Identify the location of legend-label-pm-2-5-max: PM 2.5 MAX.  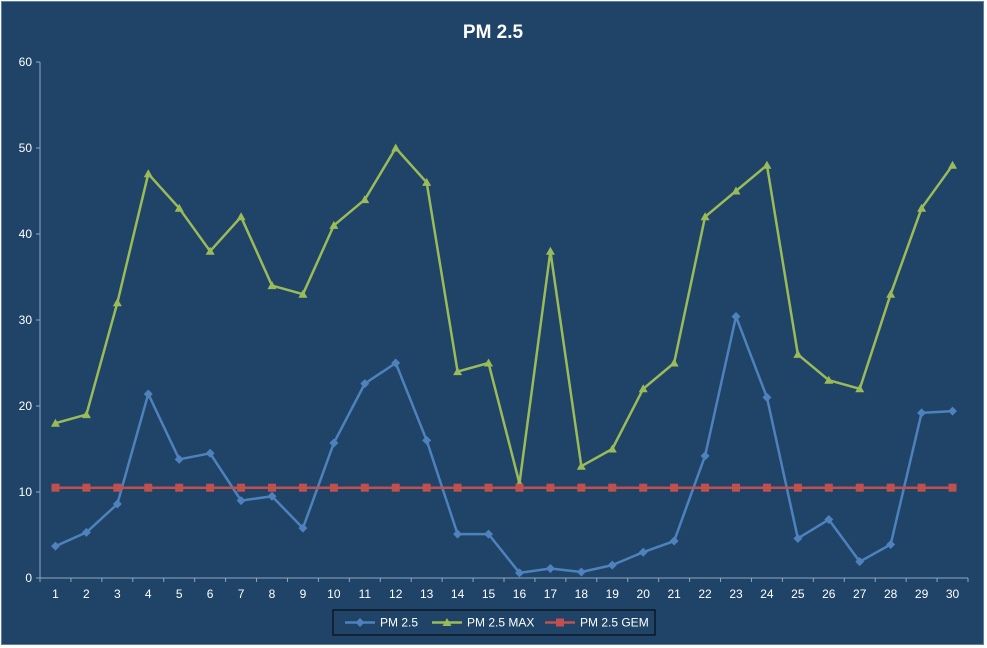
(500, 623).